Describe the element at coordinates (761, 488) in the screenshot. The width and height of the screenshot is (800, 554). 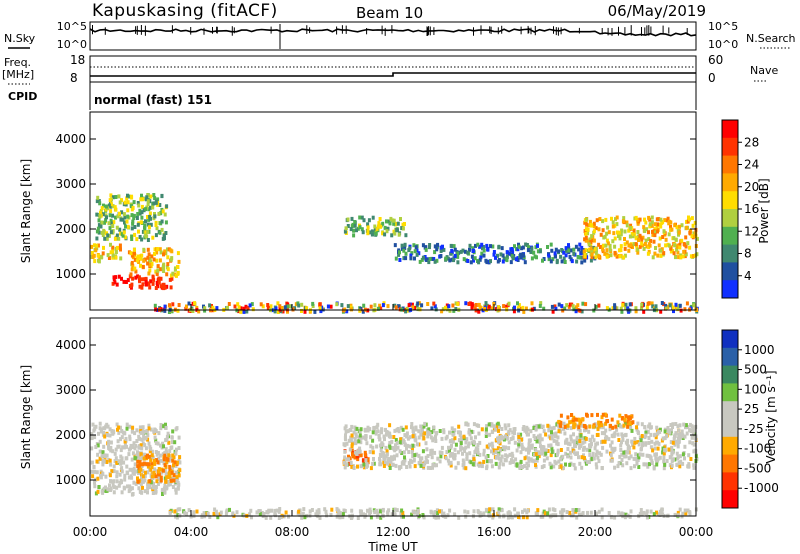
I see `colorbar-tick-label: -1000` at that location.